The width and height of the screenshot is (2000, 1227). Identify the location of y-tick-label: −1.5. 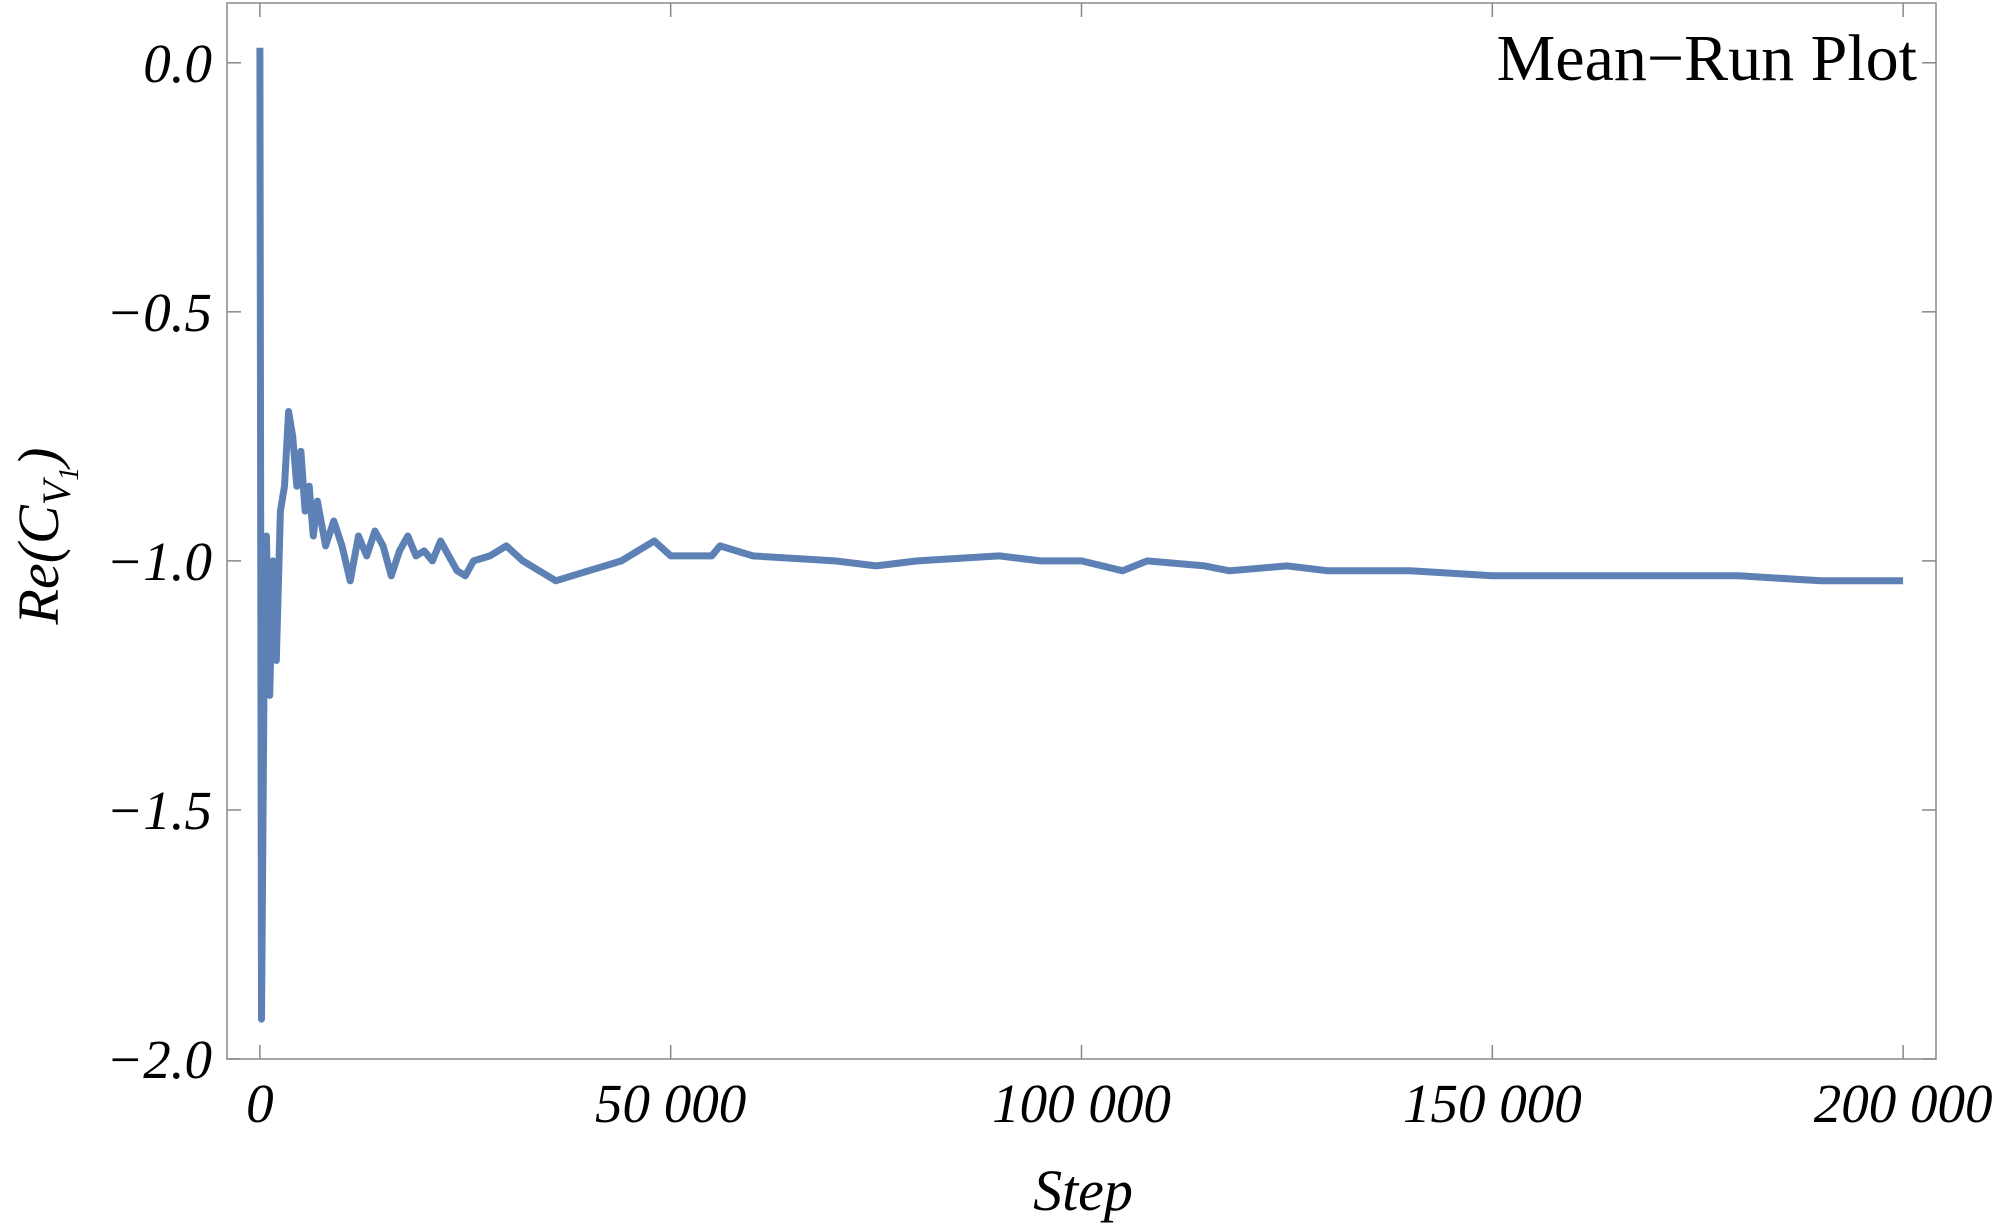
(159, 810).